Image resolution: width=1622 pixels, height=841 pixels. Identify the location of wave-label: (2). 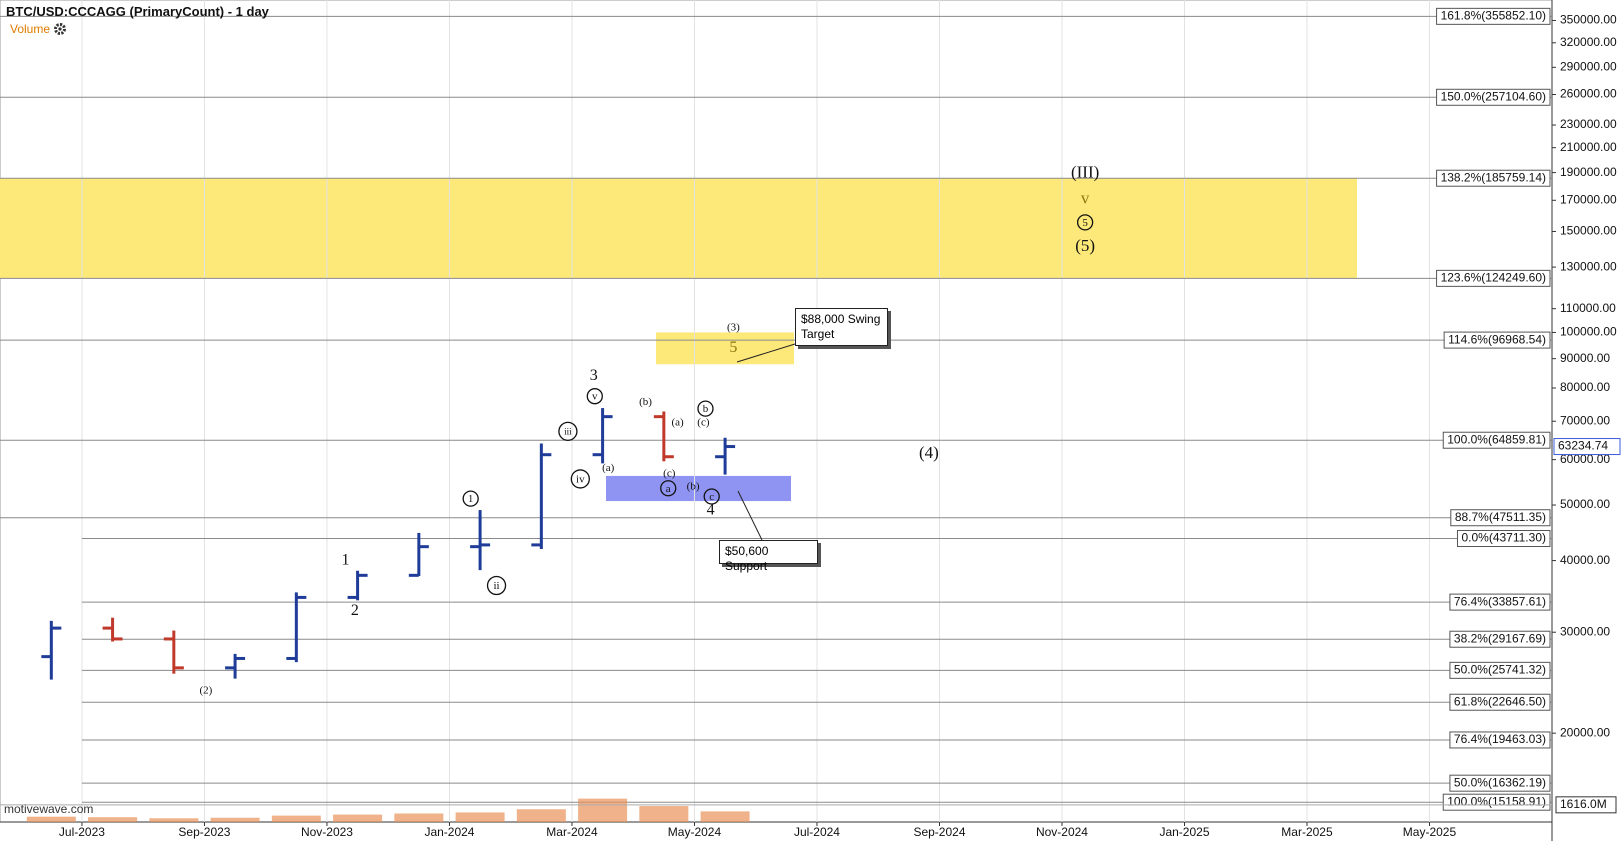
(205, 691).